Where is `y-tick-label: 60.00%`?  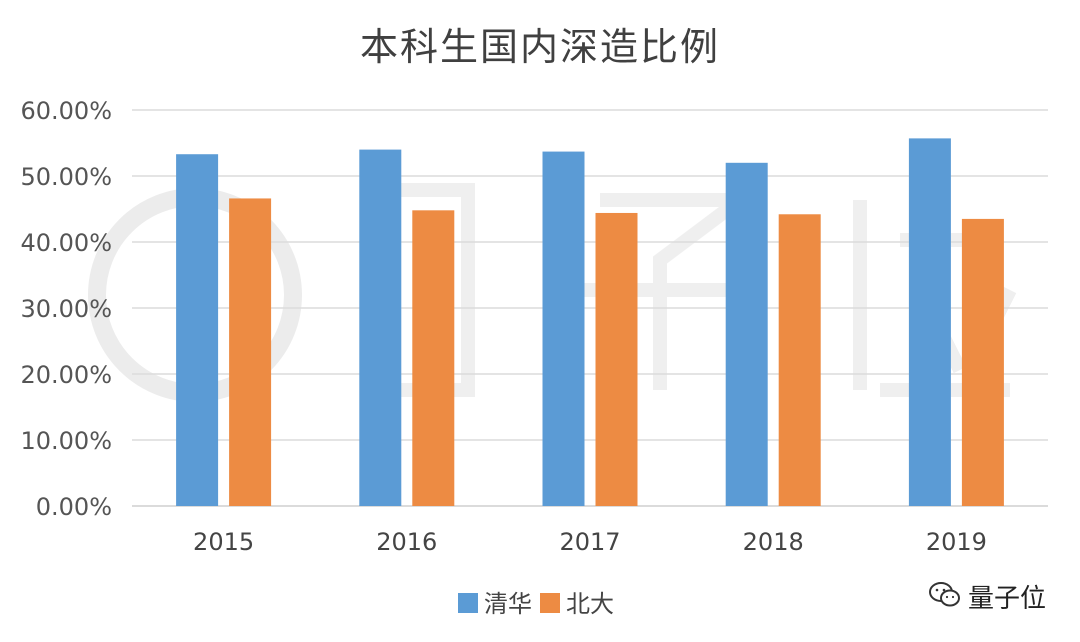
y-tick-label: 60.00% is located at coordinates (66, 111).